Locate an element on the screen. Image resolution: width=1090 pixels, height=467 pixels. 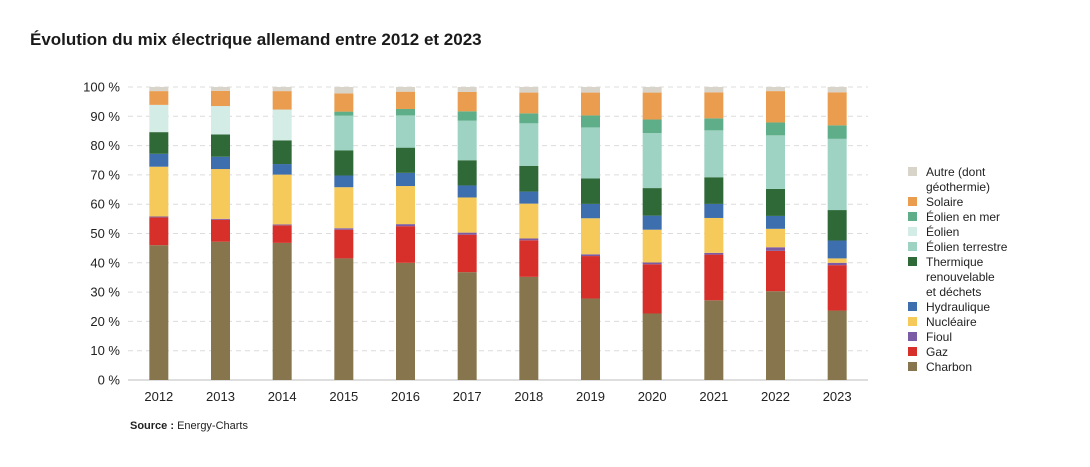
x-tick-label: 2016 is located at coordinates (405, 396).